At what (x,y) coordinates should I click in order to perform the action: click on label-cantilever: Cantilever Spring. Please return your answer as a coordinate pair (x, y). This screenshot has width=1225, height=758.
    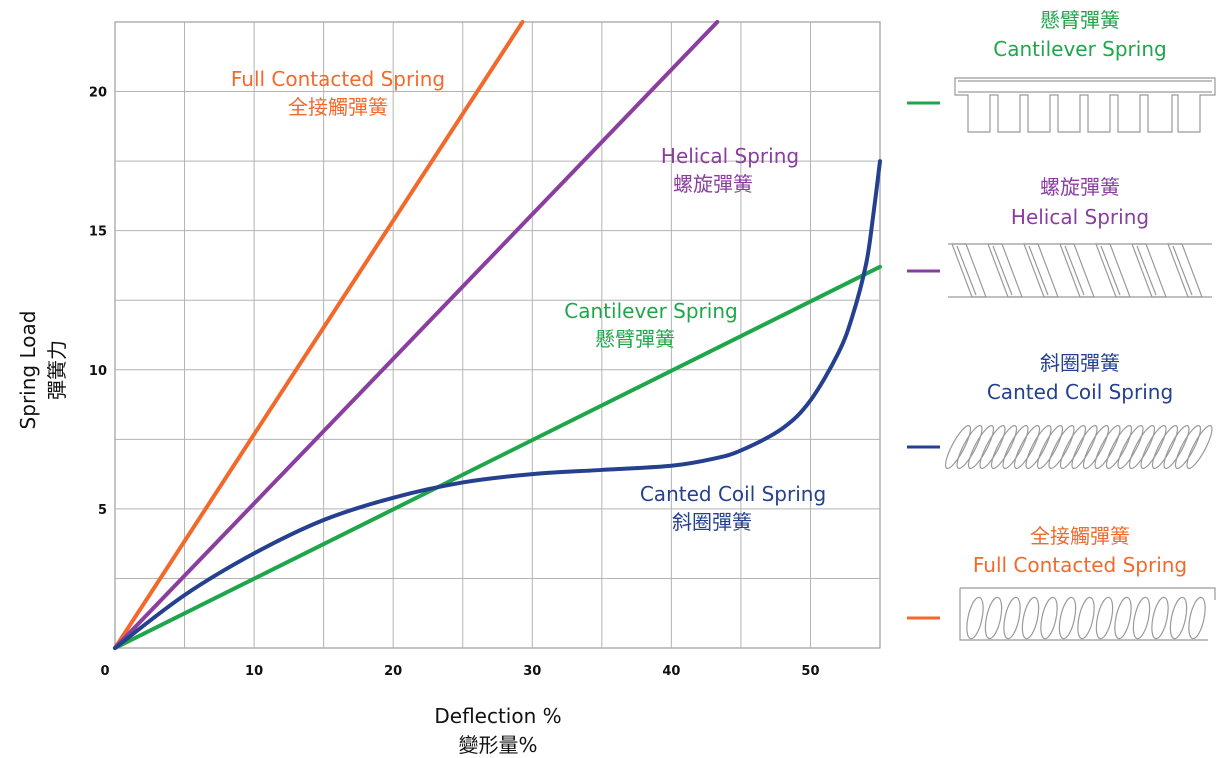
    Looking at the image, I should click on (650, 311).